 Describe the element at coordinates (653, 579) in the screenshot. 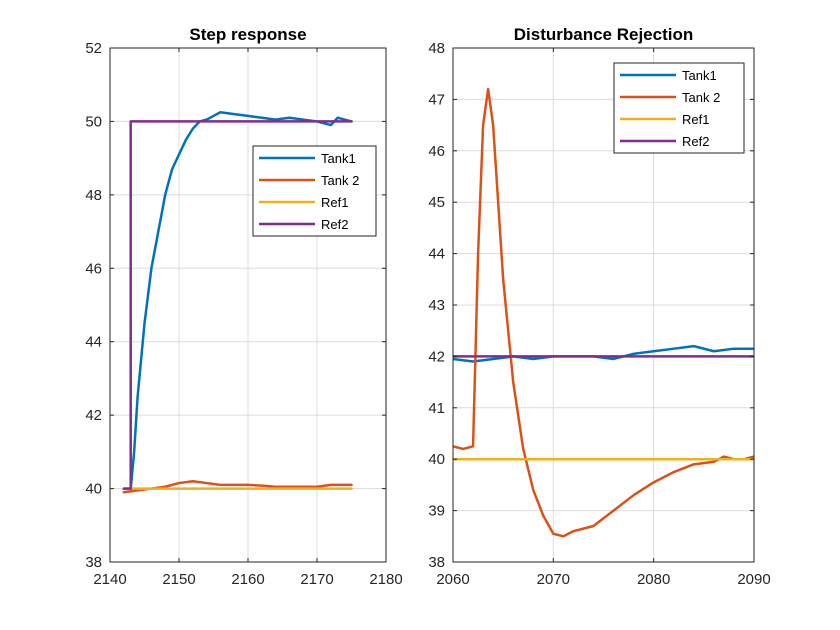

I see `x-tick-label: 2080` at that location.